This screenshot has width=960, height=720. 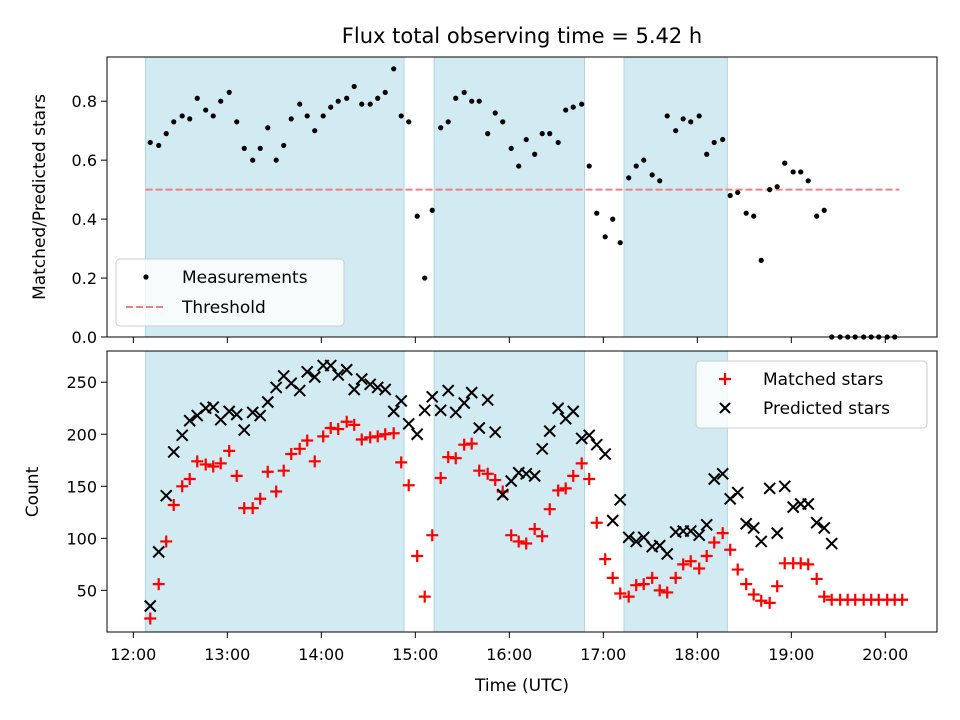 What do you see at coordinates (87, 590) in the screenshot?
I see `y-tick-label: 50` at bounding box center [87, 590].